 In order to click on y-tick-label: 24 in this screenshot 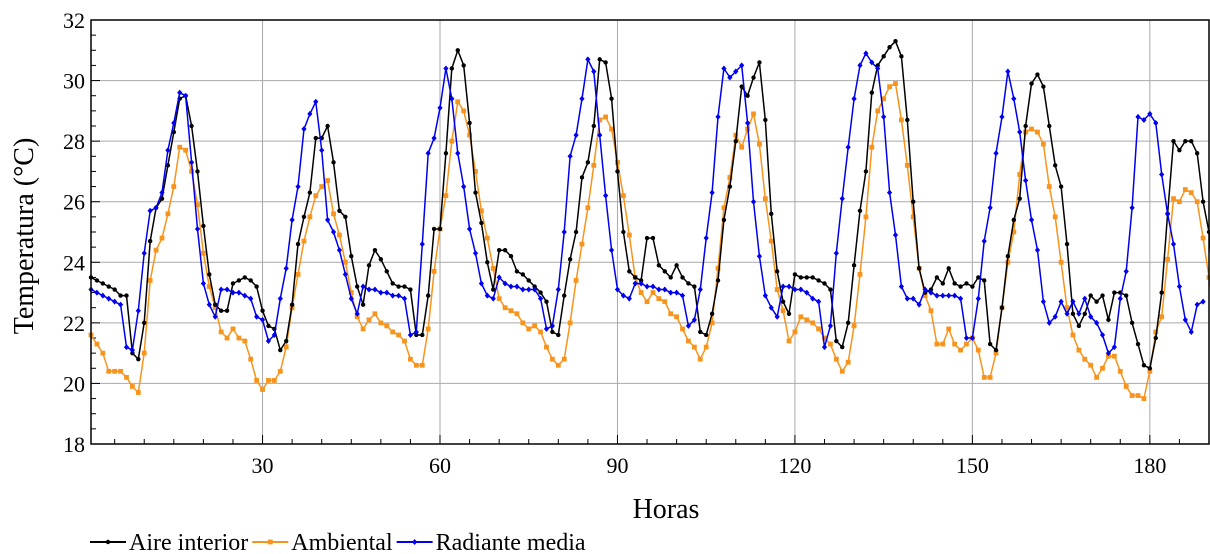, I will do `click(74, 262)`.